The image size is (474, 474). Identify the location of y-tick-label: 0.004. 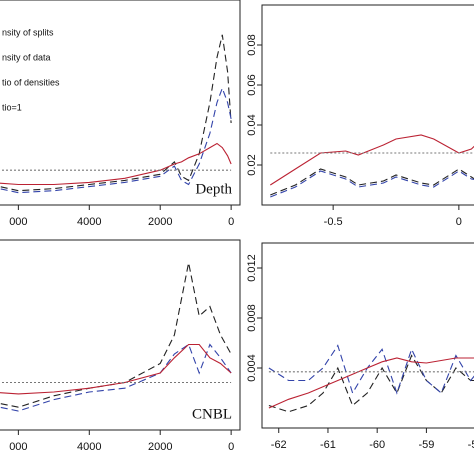
(252, 368).